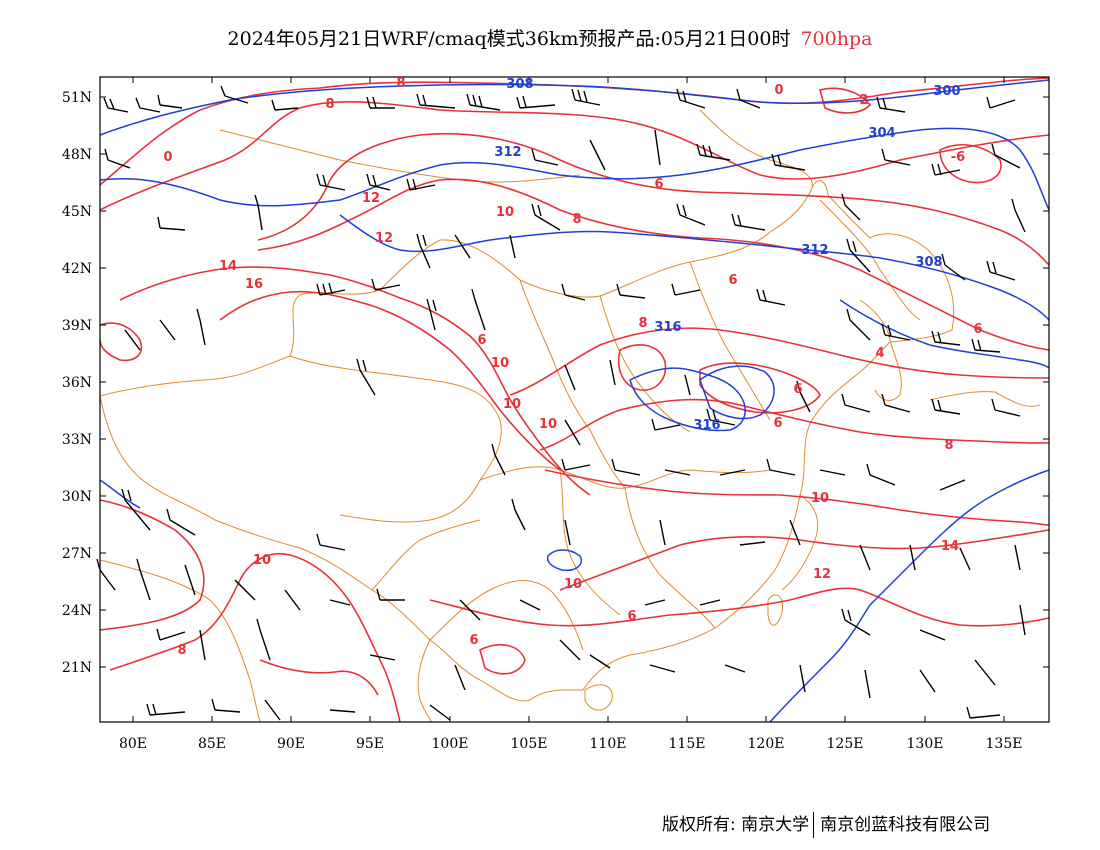  Describe the element at coordinates (766, 744) in the screenshot. I see `x-tick-label: 120E` at that location.